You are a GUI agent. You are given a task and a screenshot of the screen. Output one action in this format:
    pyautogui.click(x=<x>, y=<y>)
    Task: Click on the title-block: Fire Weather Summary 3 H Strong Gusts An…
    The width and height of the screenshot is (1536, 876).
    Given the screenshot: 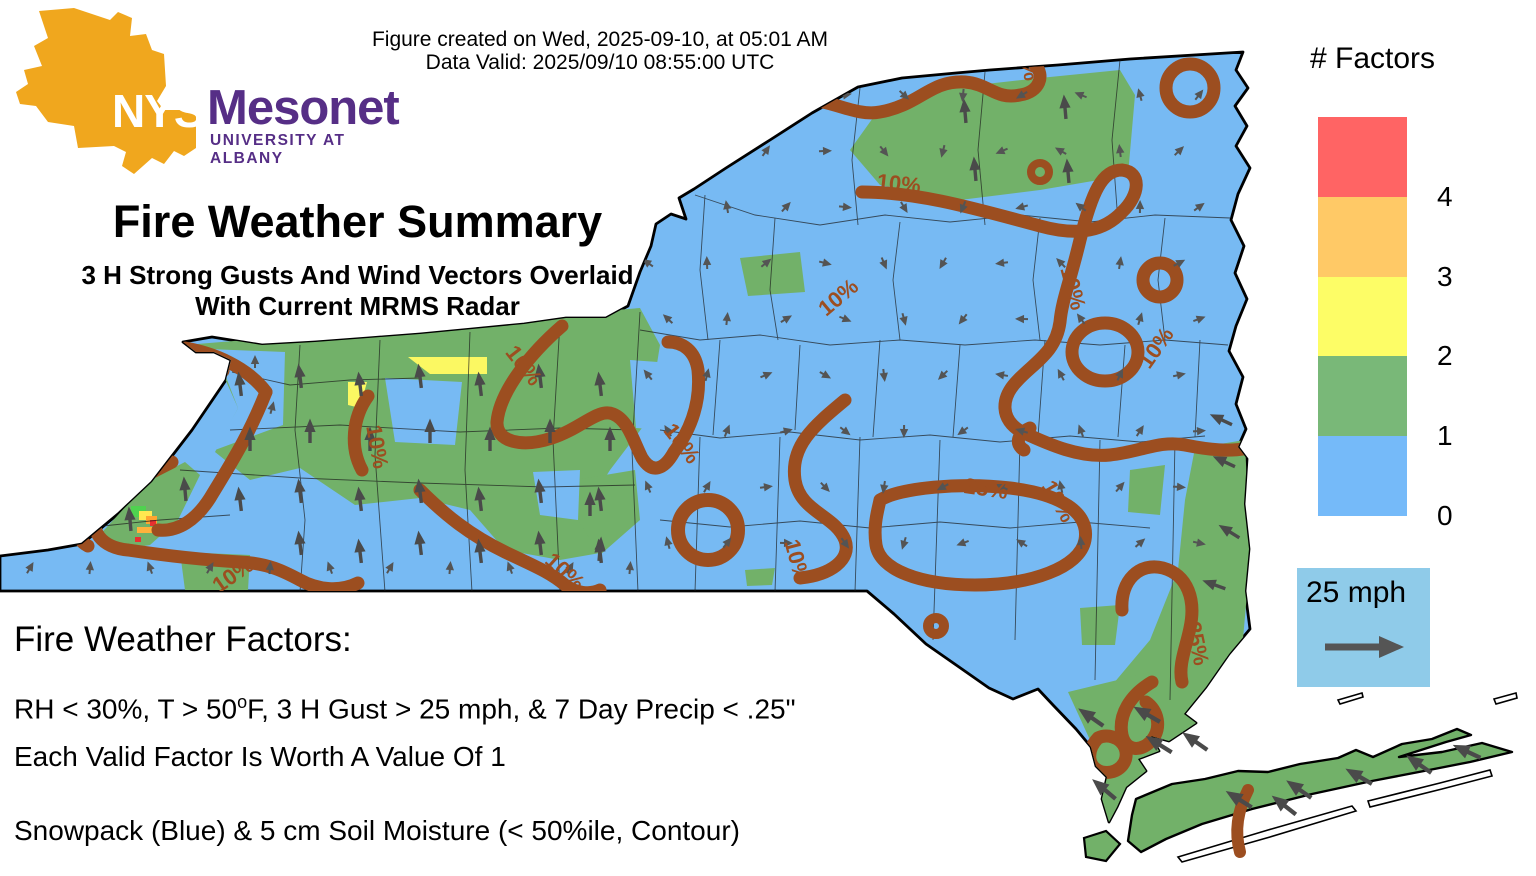 What is the action you would take?
    pyautogui.click(x=357, y=259)
    